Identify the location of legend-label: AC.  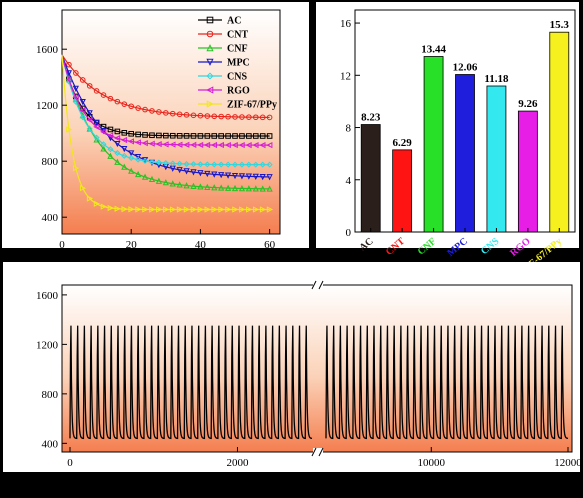
(234, 21).